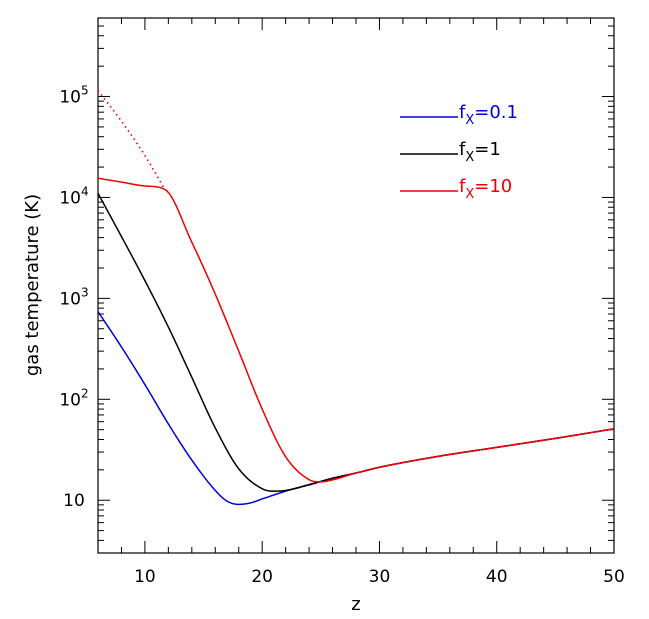 The height and width of the screenshot is (619, 649). Describe the element at coordinates (355, 604) in the screenshot. I see `x-axis-label: z` at that location.